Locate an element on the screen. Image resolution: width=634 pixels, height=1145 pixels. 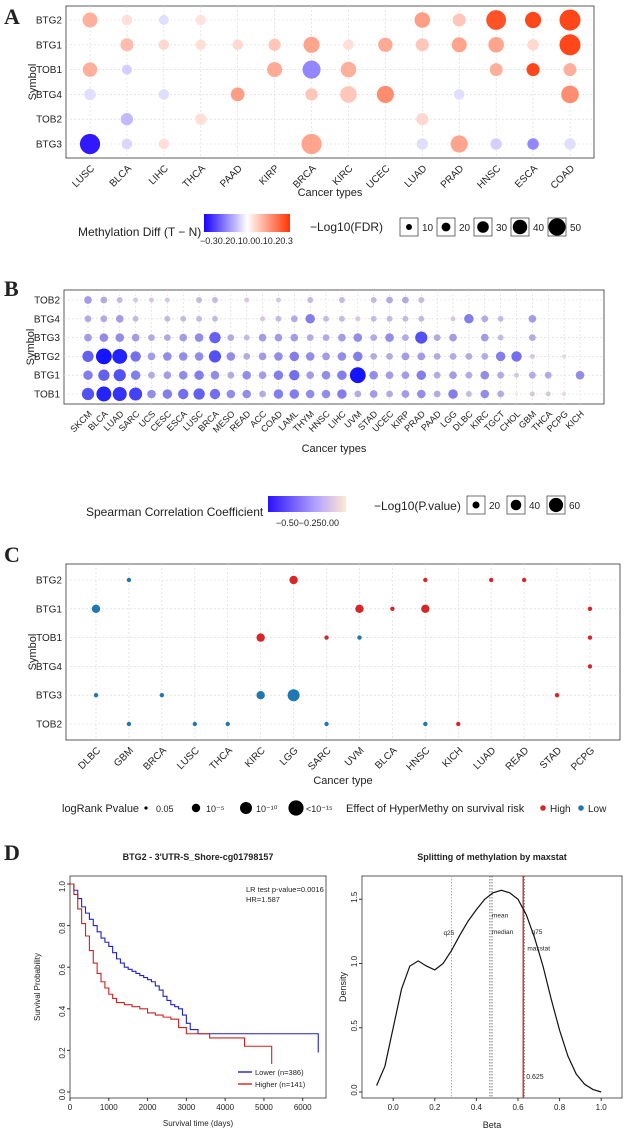
y-tick-label: 1.0 is located at coordinates (62, 886).